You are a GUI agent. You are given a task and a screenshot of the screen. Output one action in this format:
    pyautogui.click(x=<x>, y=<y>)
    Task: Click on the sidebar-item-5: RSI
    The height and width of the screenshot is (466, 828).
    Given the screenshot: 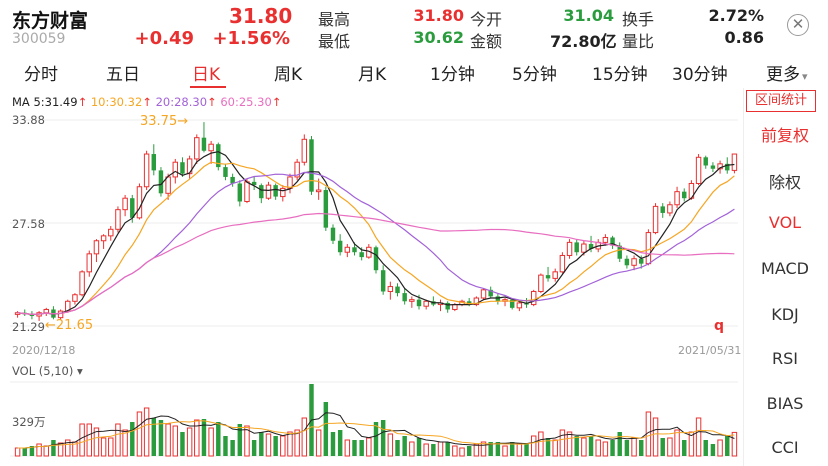 What is the action you would take?
    pyautogui.click(x=785, y=358)
    